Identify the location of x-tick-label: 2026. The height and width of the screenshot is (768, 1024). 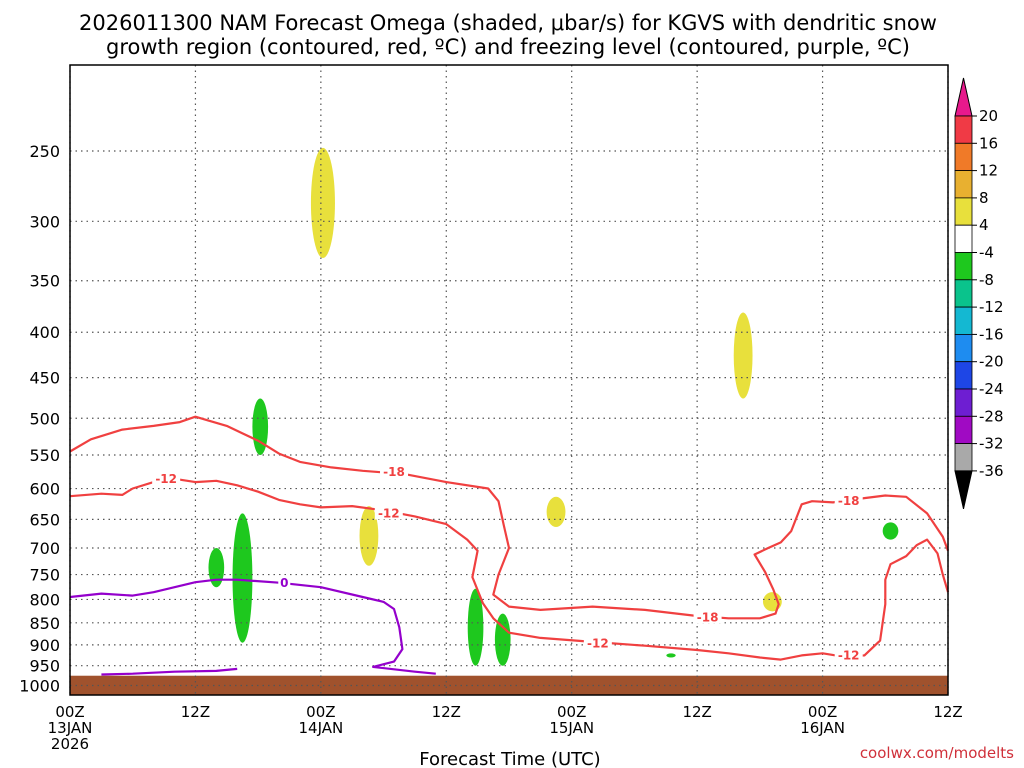
(70, 744).